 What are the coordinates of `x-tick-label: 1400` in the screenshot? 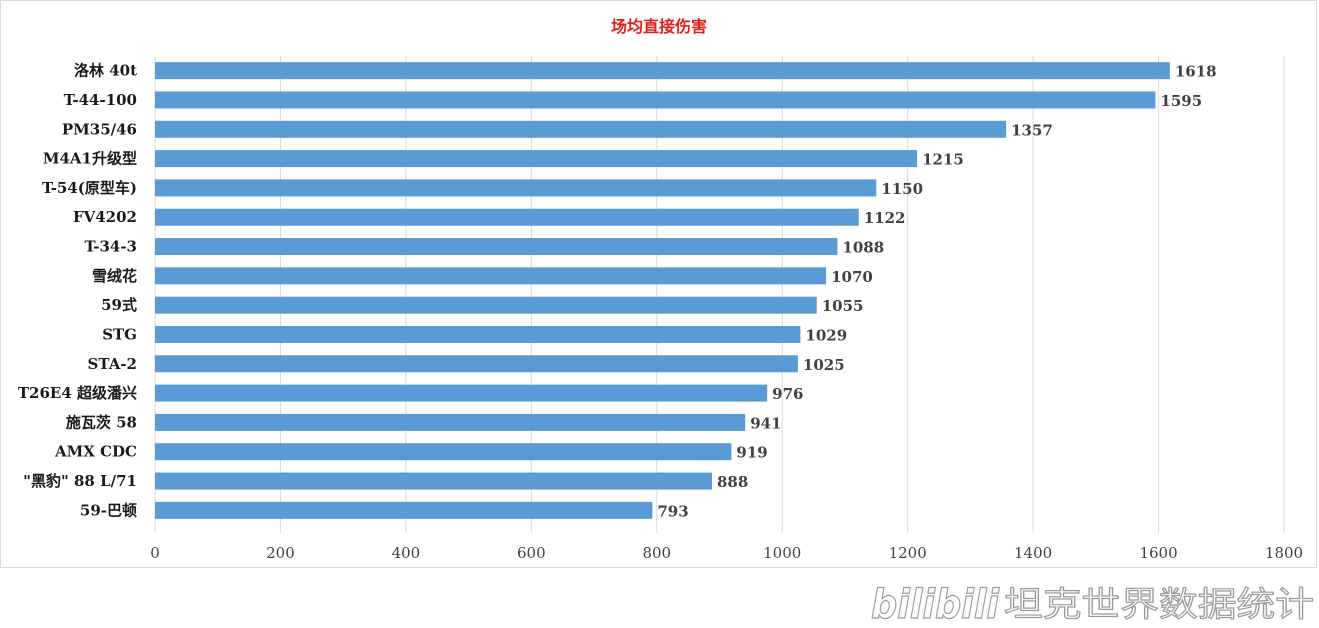 It's located at (1033, 553).